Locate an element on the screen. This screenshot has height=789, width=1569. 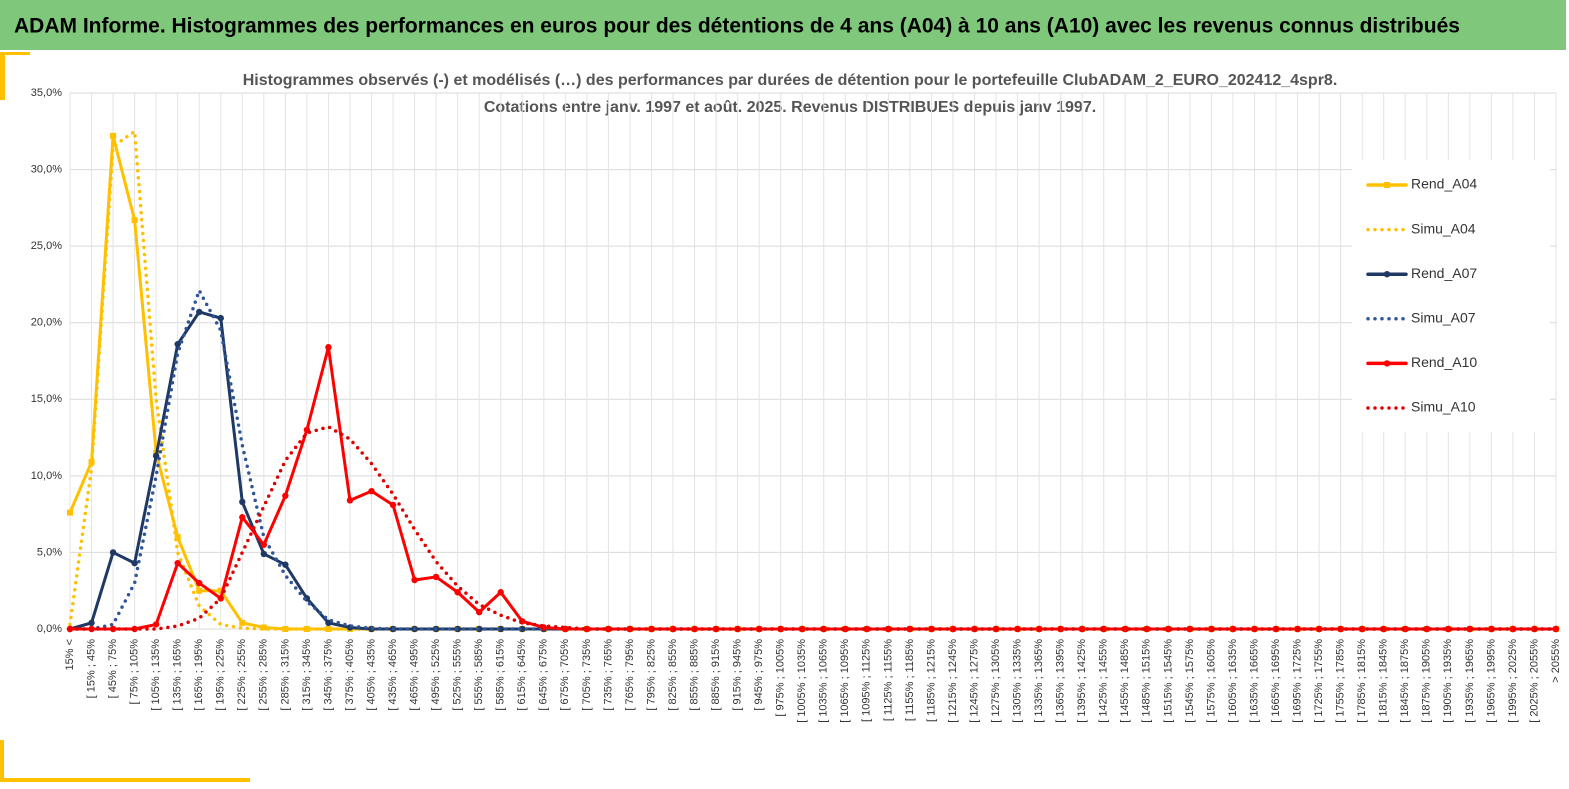
x-tick-label: [ 1215% ; 1245% is located at coordinates (953, 681).